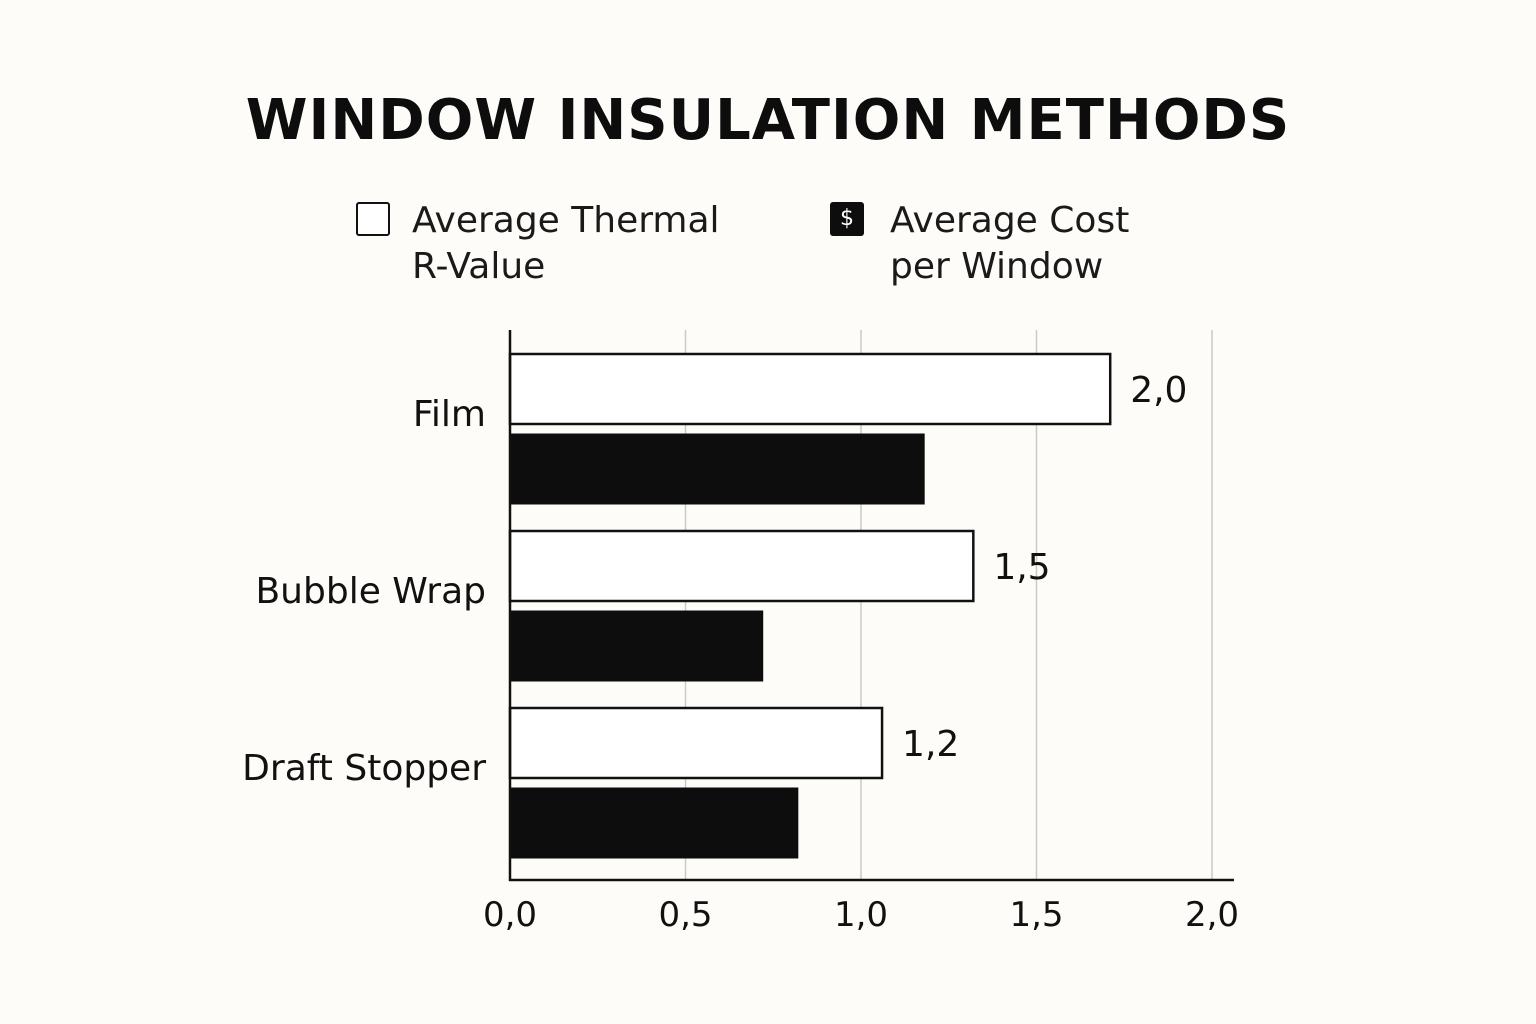 This screenshot has height=1024, width=1536. What do you see at coordinates (1158, 390) in the screenshot?
I see `bar-value-label: 2,0` at bounding box center [1158, 390].